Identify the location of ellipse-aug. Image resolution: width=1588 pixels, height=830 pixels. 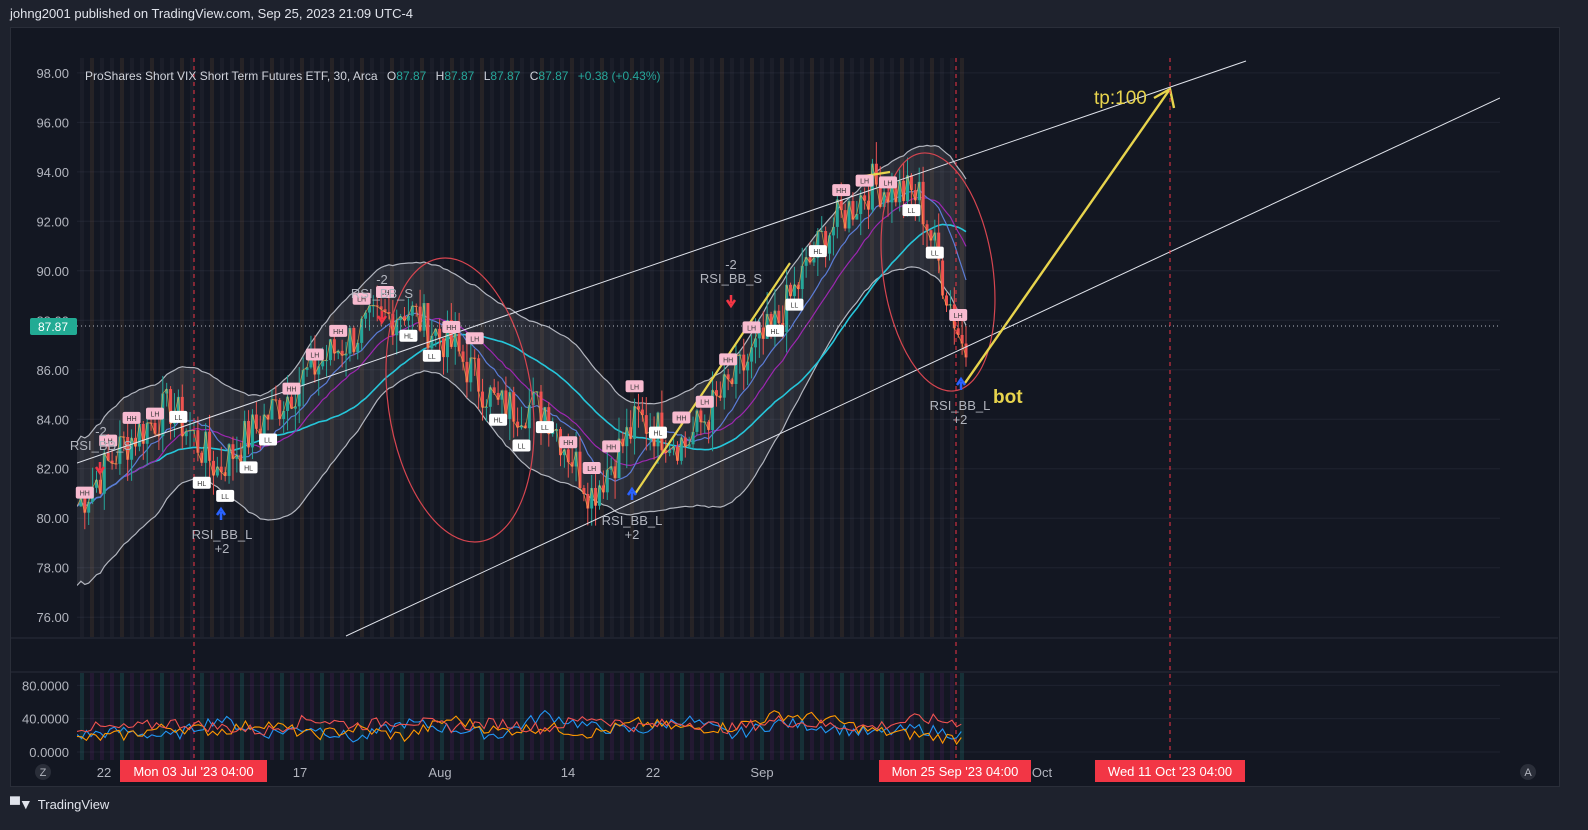
(460, 399).